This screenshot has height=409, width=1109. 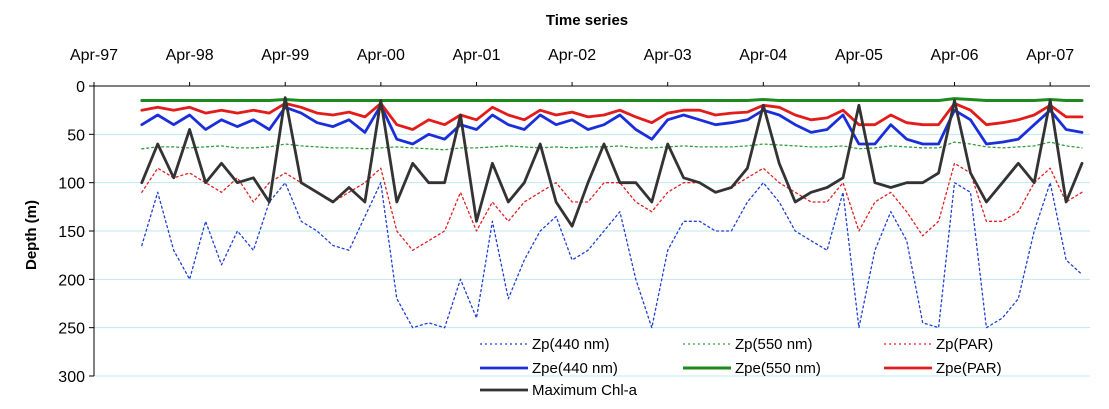 What do you see at coordinates (76, 135) in the screenshot?
I see `y-tick-label: 50` at bounding box center [76, 135].